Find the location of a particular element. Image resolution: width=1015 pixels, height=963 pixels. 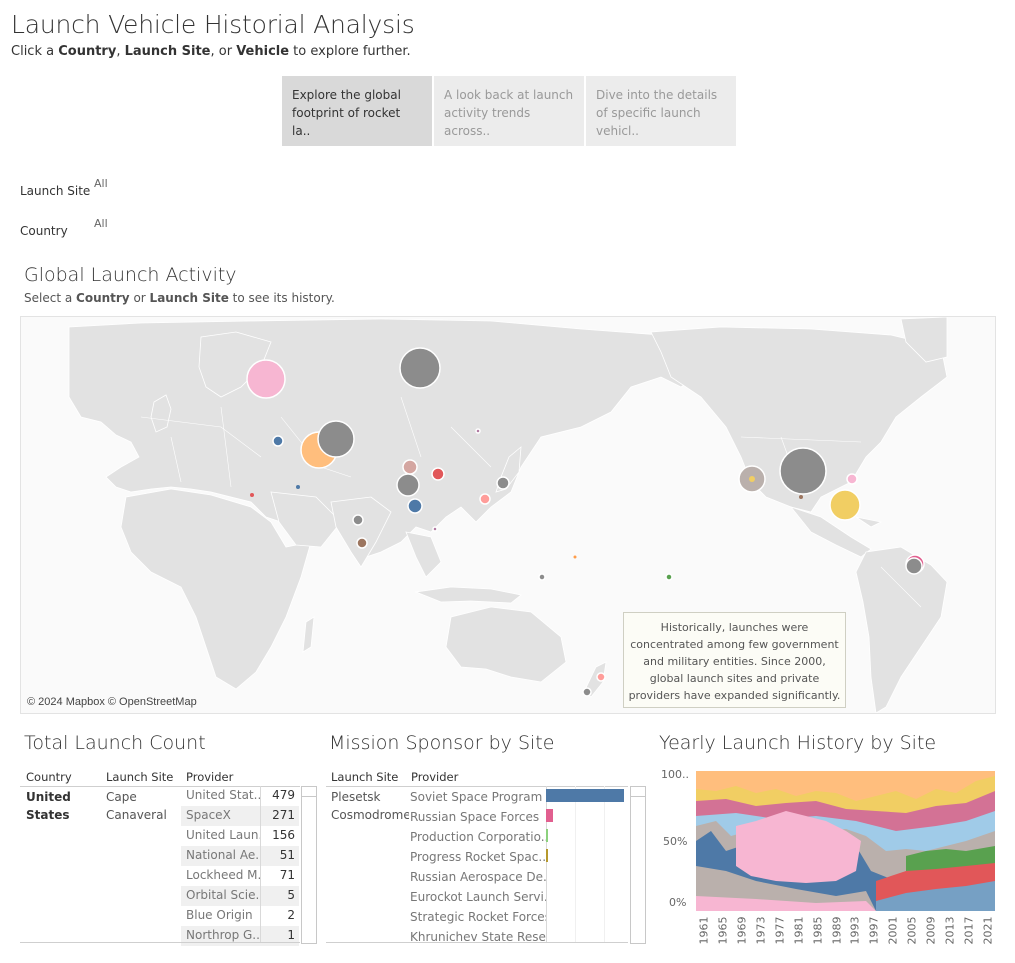

sponsor-provider-1: Russian Space Forces is located at coordinates (475, 817).